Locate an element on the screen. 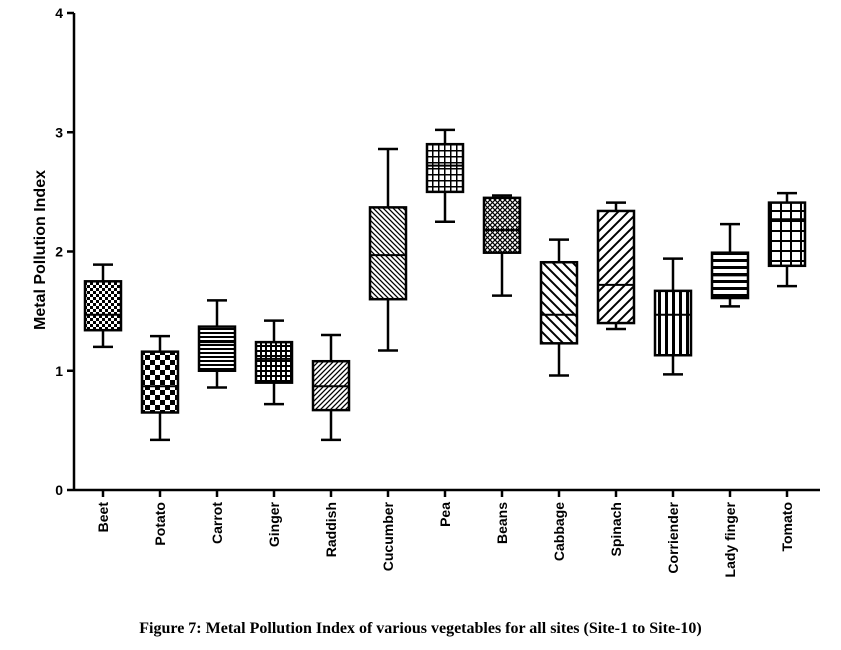 Image resolution: width=841 pixels, height=650 pixels. box-beet is located at coordinates (103, 306).